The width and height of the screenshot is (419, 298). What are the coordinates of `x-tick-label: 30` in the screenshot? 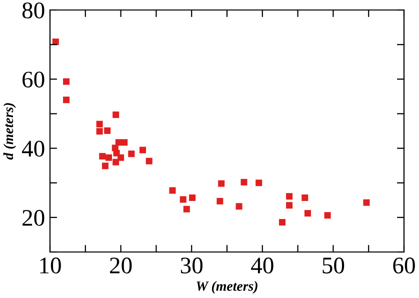 It's located at (191, 266).